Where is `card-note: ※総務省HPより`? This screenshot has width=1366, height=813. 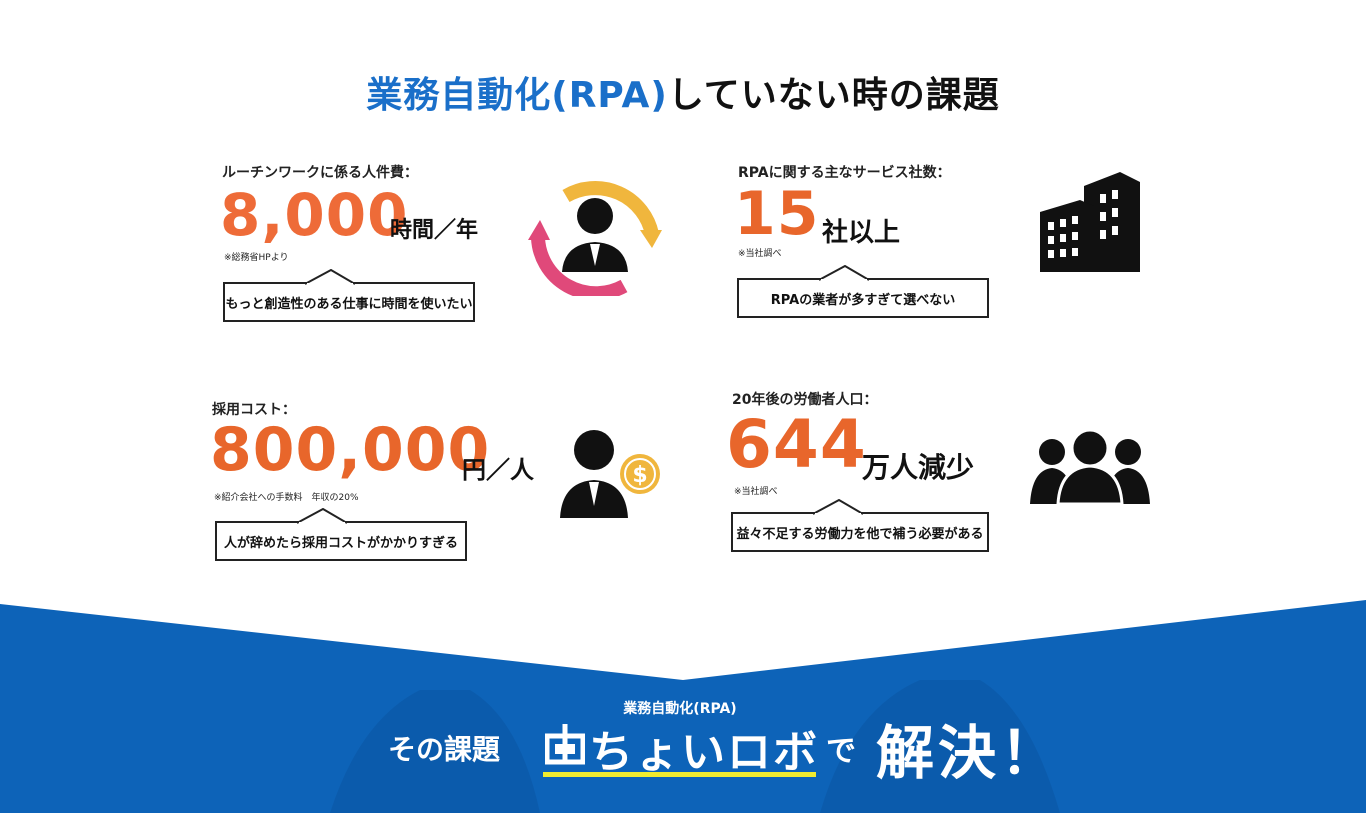 card-note: ※総務省HPより is located at coordinates (256, 258).